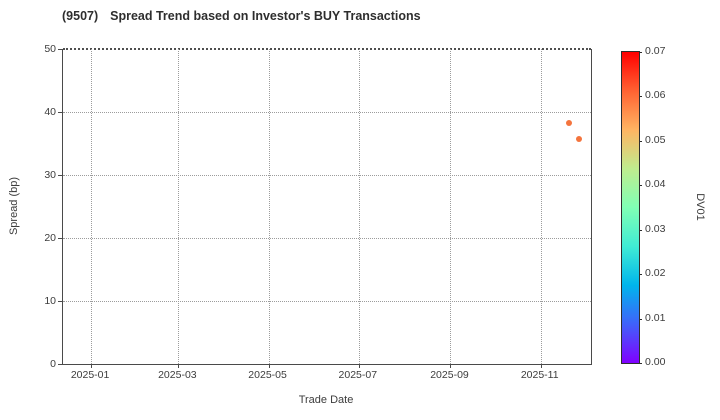 This screenshot has height=420, width=720. Describe the element at coordinates (50, 238) in the screenshot. I see `y-tick-label: 20` at that location.